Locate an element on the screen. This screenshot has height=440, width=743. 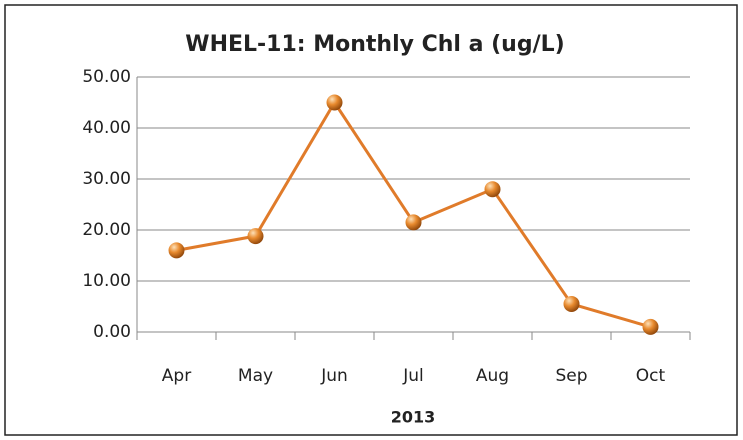
x-tick-label: Oct is located at coordinates (651, 376).